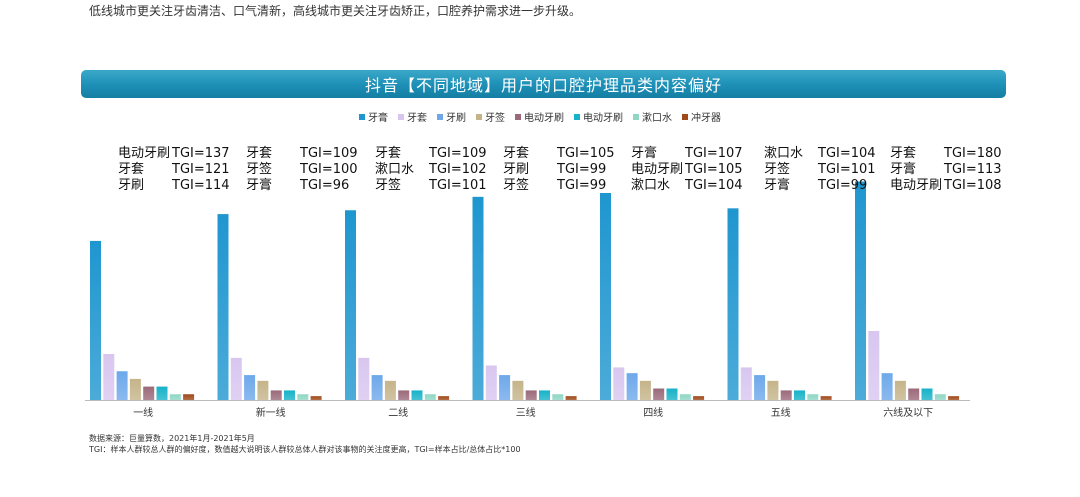 This screenshot has width=1080, height=497. Describe the element at coordinates (329, 169) in the screenshot. I see `annotation-tgi: TGI=100` at that location.